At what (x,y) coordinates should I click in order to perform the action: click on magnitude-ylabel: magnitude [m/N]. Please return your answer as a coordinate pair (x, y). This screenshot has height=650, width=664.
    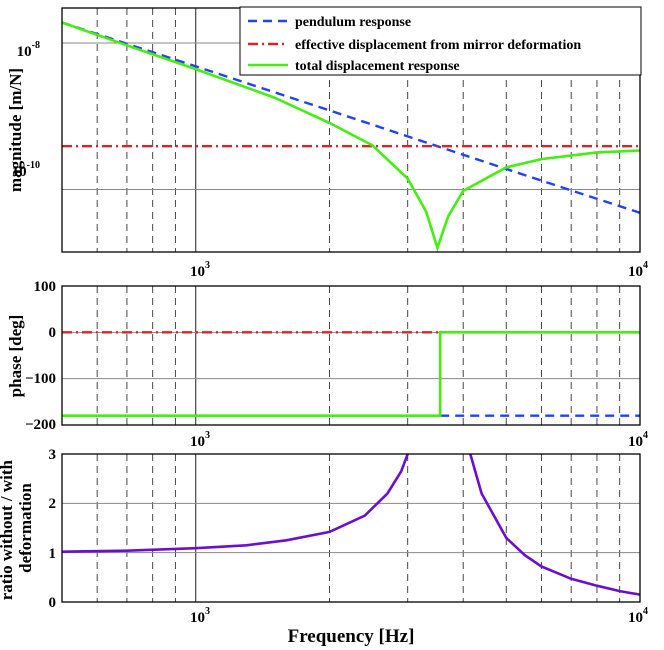
    Looking at the image, I should click on (15, 130).